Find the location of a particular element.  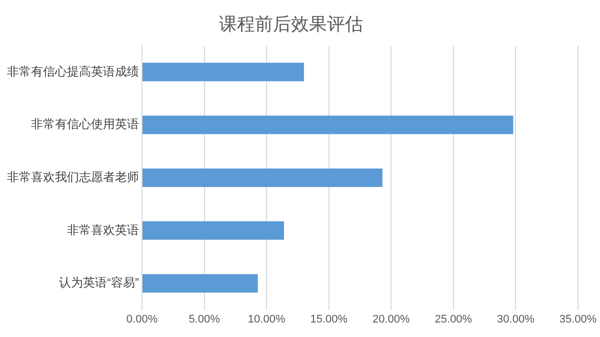

y-tick-label: 非常喜欢英语 is located at coordinates (103, 229).